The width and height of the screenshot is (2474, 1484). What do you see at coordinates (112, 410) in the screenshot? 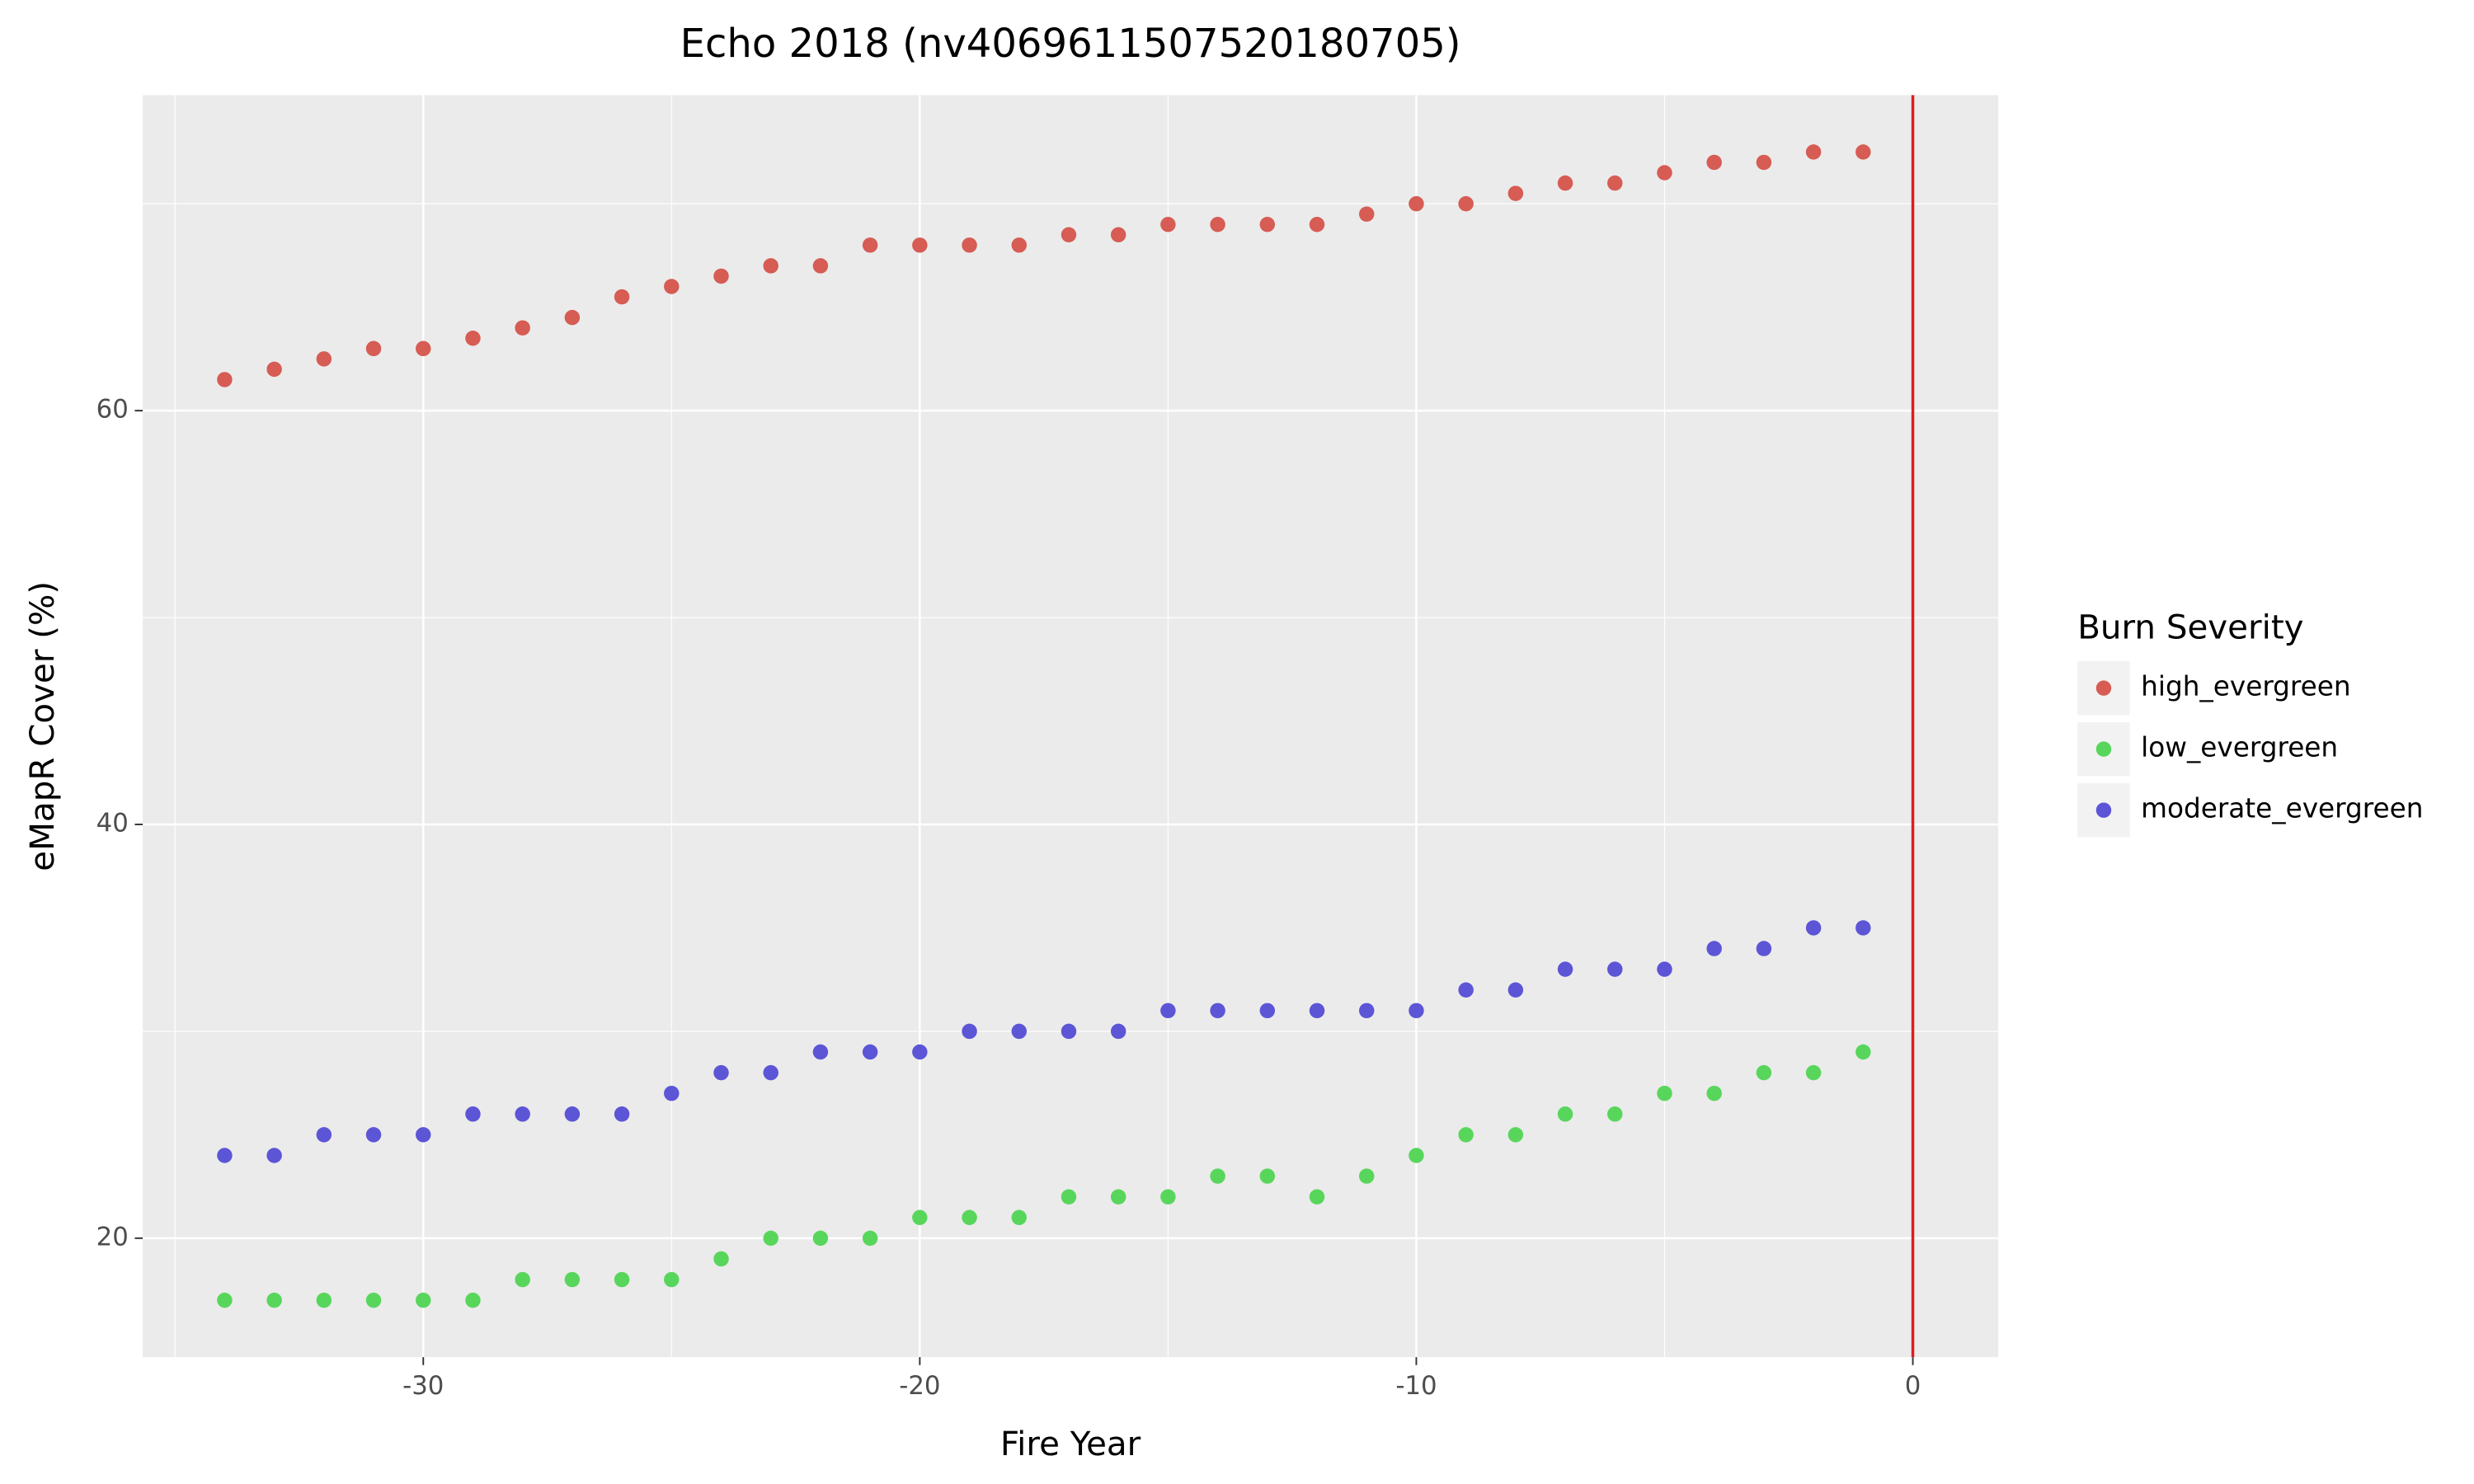
I see `y-tick-label: 60` at bounding box center [112, 410].